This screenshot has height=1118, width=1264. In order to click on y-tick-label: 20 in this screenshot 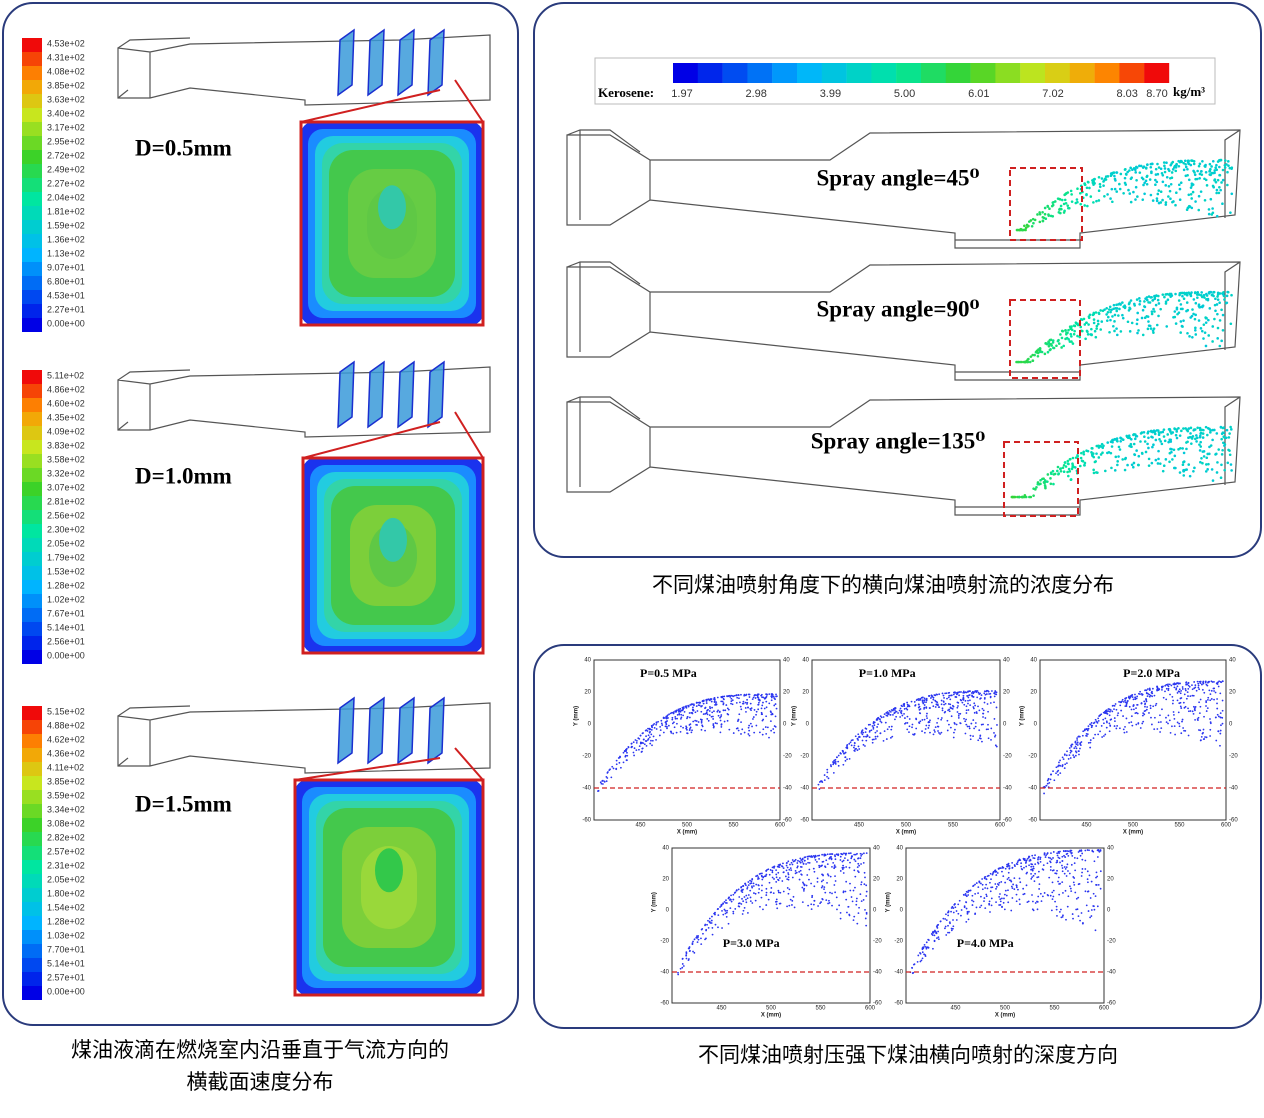, I will do `click(1232, 693)`.